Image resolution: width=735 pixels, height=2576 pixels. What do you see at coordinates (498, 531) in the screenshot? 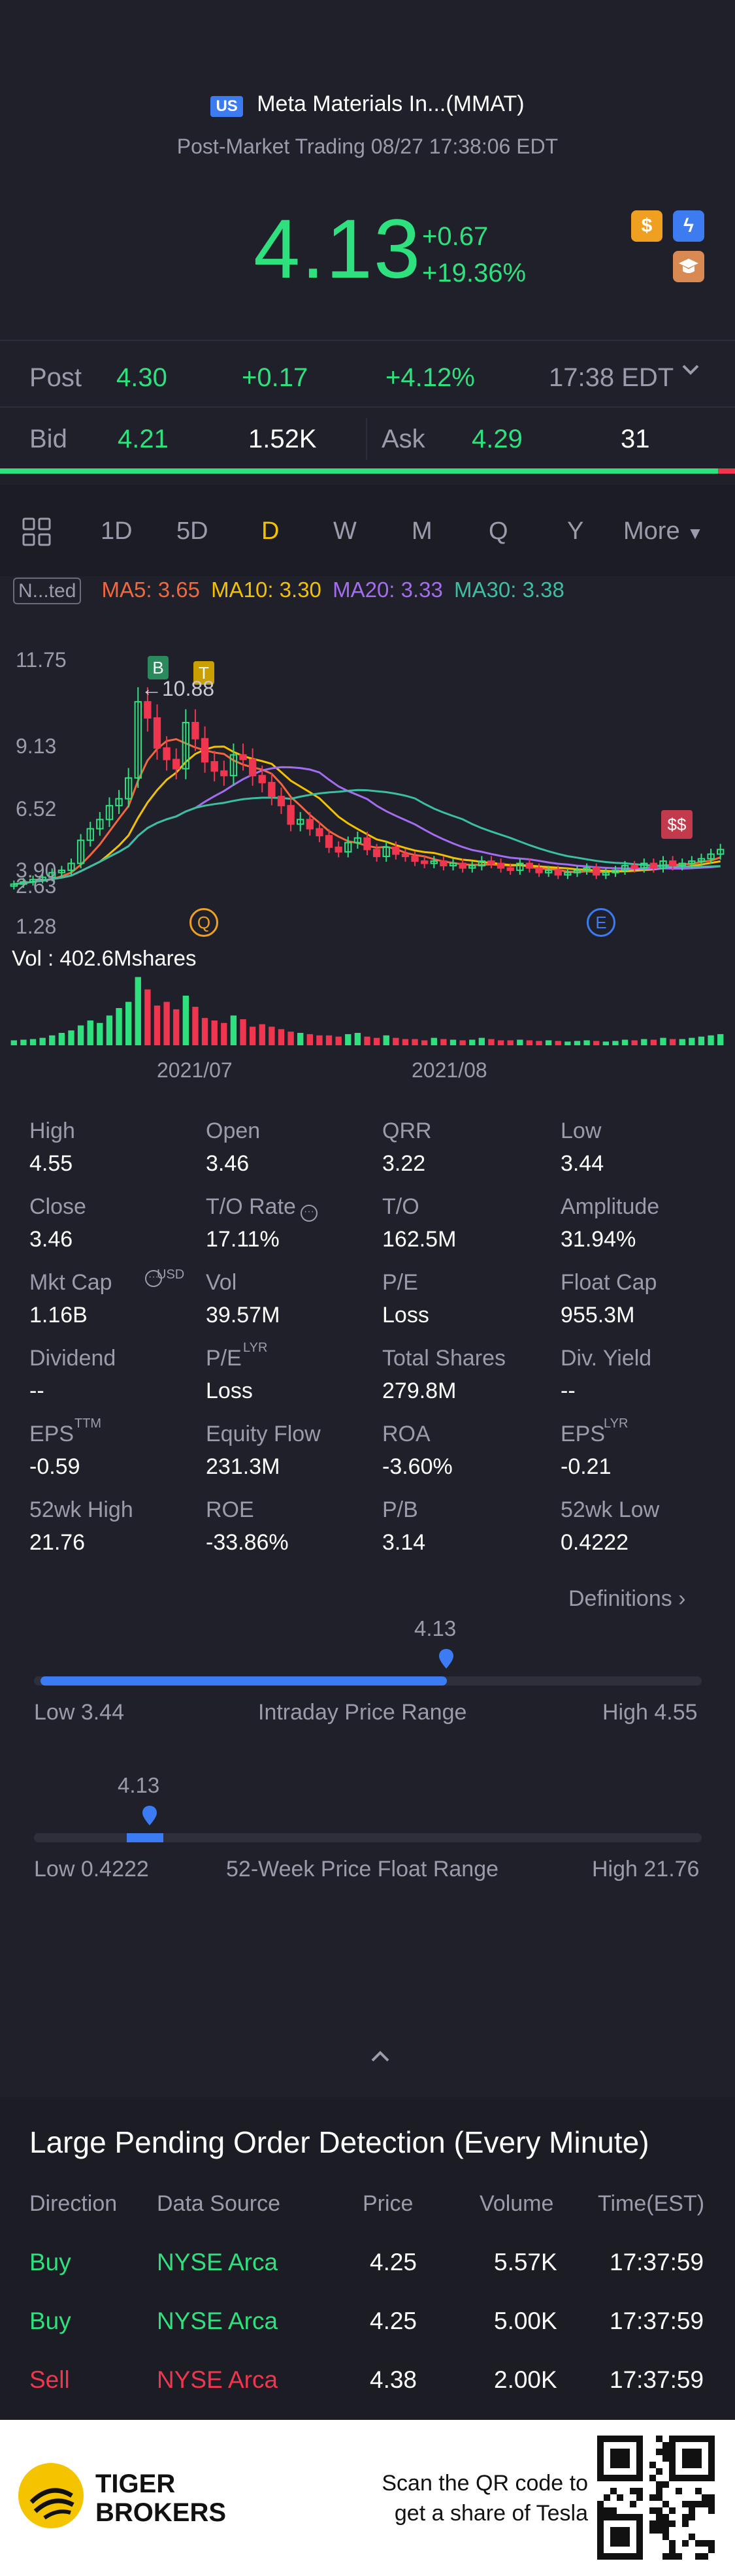
I see `tab-quarterly: Q` at bounding box center [498, 531].